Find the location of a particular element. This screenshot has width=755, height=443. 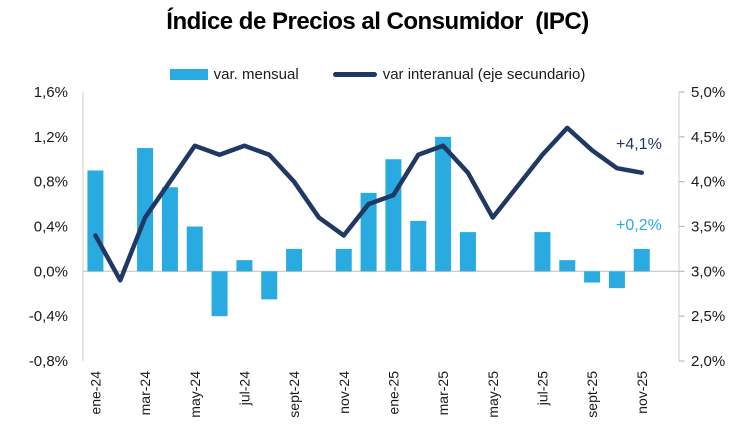

x-axis-label: mar-25 is located at coordinates (443, 393).